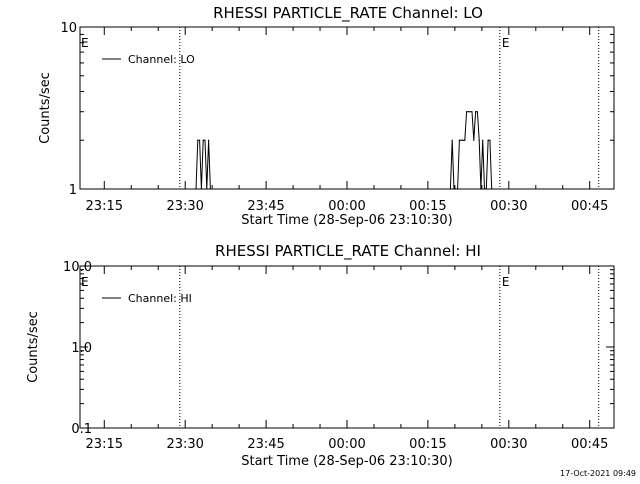 This screenshot has width=640, height=484. Describe the element at coordinates (33, 347) in the screenshot. I see `panel-2-y-axis-label: Counts/sec` at that location.